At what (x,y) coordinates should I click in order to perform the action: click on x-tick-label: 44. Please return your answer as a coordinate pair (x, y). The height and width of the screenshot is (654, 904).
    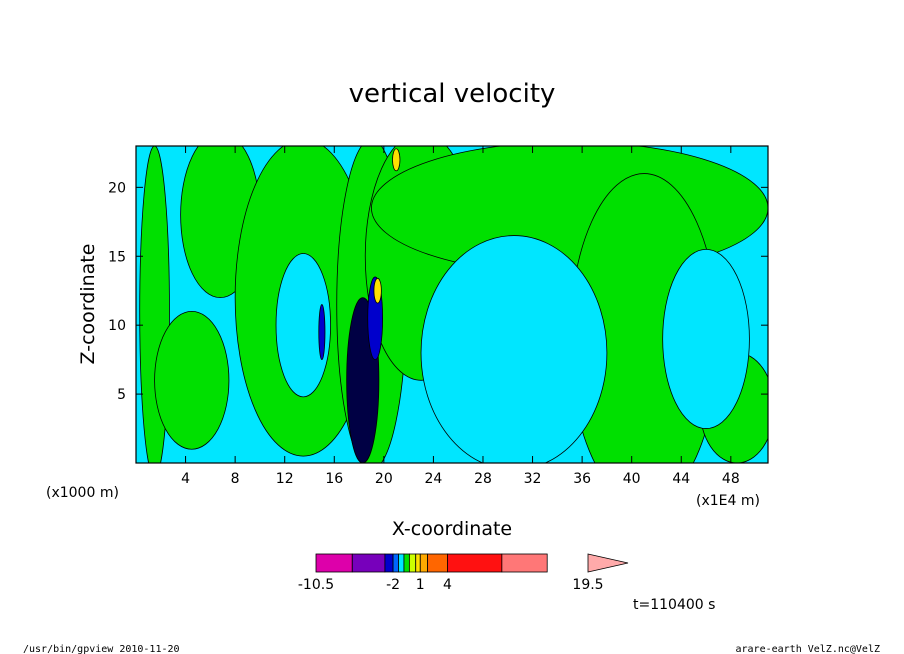
    Looking at the image, I should click on (681, 479).